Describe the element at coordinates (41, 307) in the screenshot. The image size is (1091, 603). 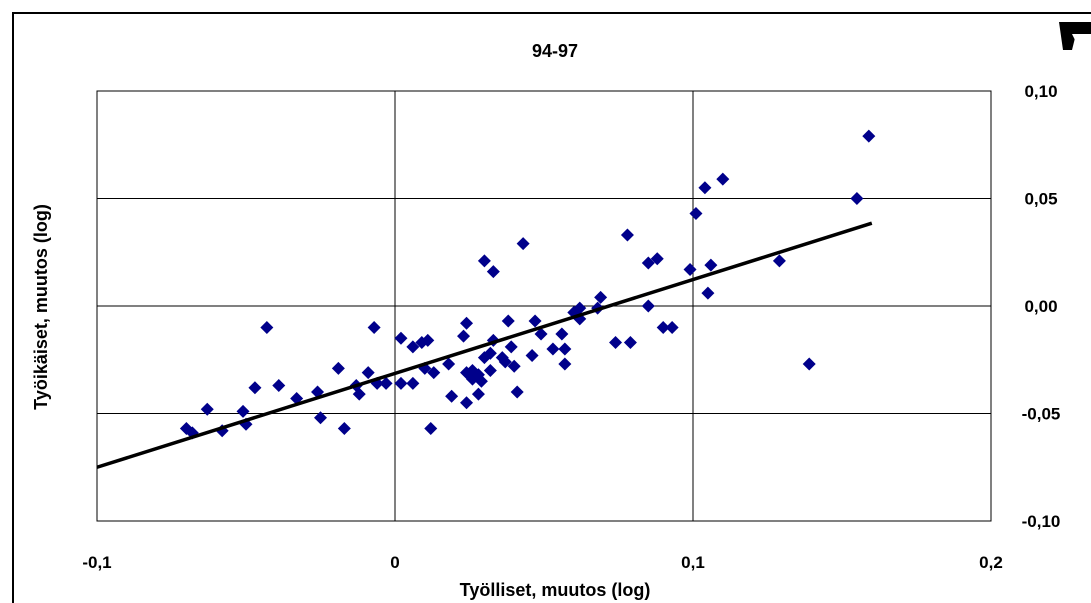
I see `y-axis-label: Työikäiset, muutos (log)` at that location.